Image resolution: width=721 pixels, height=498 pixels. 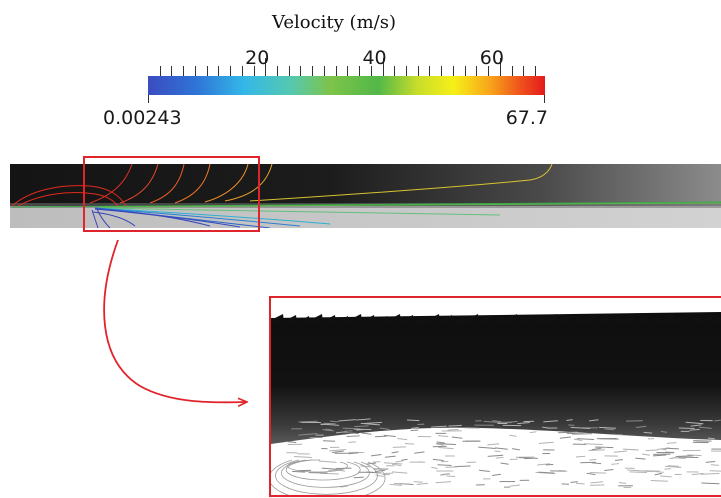 What do you see at coordinates (492, 58) in the screenshot?
I see `tick-label-60: 60` at bounding box center [492, 58].